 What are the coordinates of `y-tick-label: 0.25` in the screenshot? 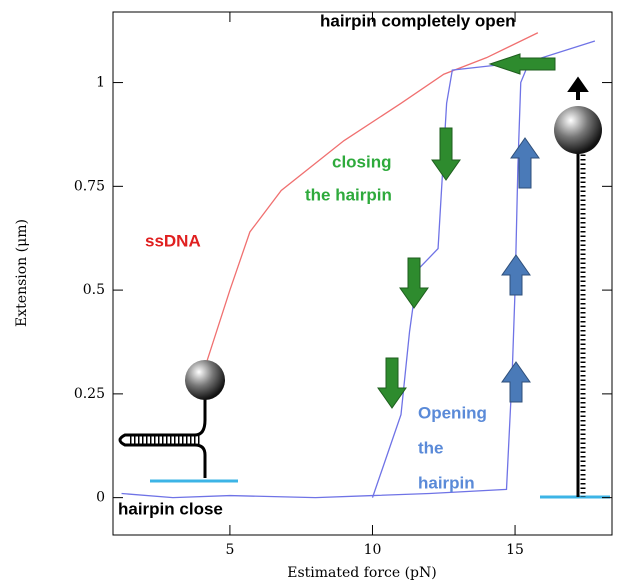 It's located at (89, 394).